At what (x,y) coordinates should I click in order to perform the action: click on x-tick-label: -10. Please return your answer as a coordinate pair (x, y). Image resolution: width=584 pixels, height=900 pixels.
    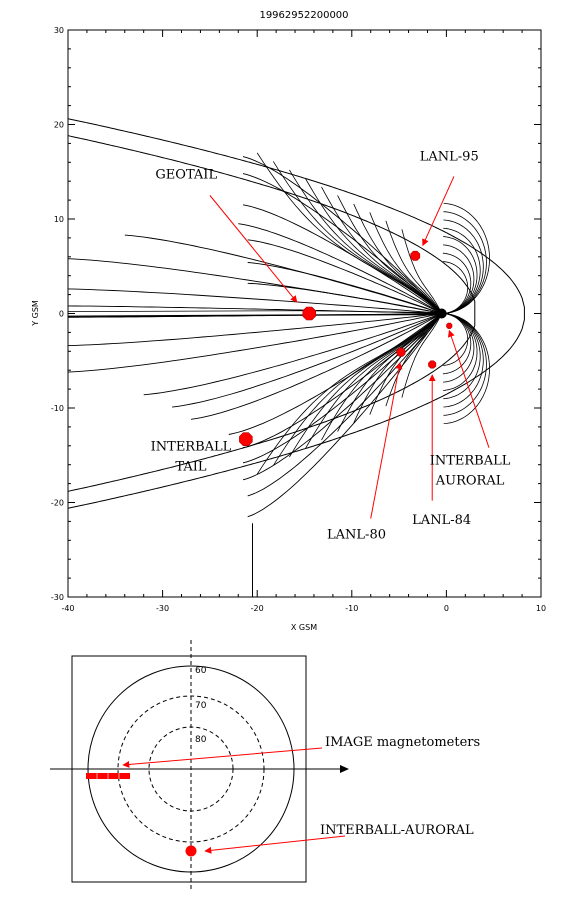
    Looking at the image, I should click on (351, 608).